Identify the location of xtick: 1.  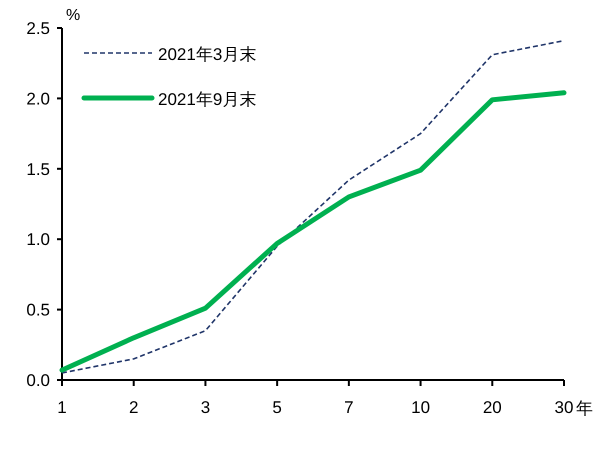
(62, 407).